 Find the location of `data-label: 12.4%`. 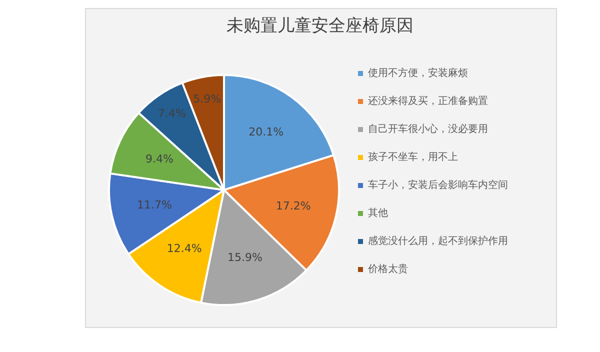

data-label: 12.4% is located at coordinates (184, 249).